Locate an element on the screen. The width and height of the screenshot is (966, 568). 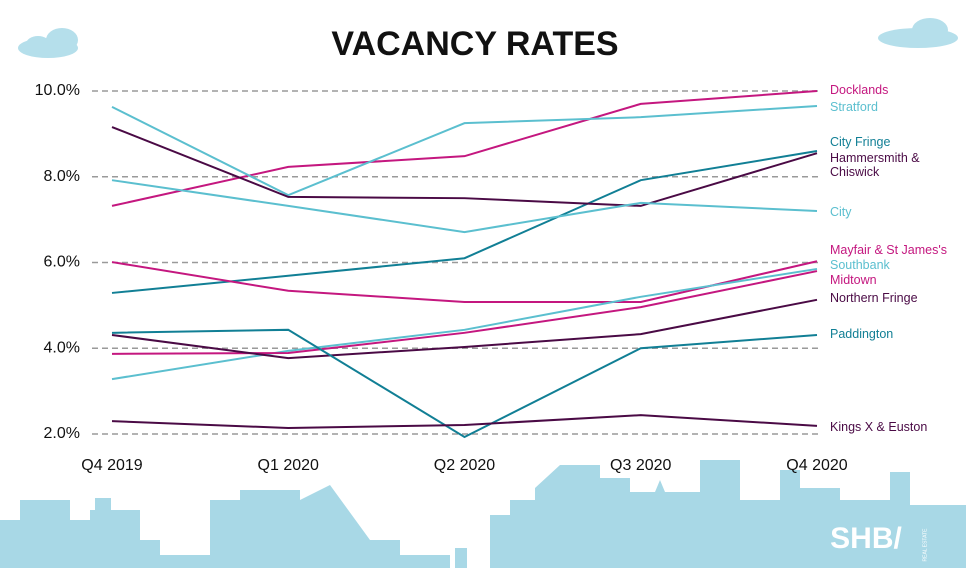
x-tick-label: Q4 2020 is located at coordinates (816, 465).